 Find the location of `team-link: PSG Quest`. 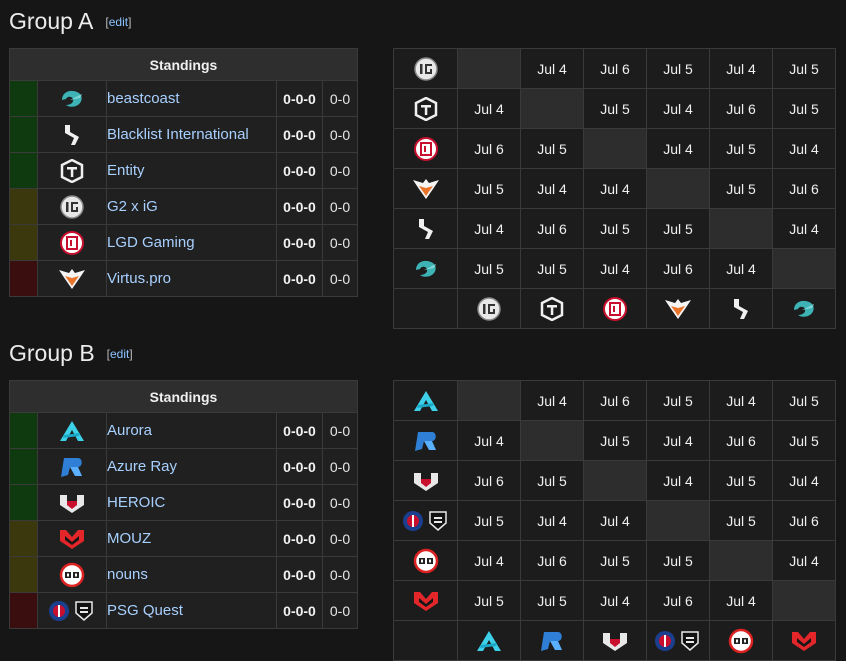

team-link: PSG Quest is located at coordinates (145, 610).